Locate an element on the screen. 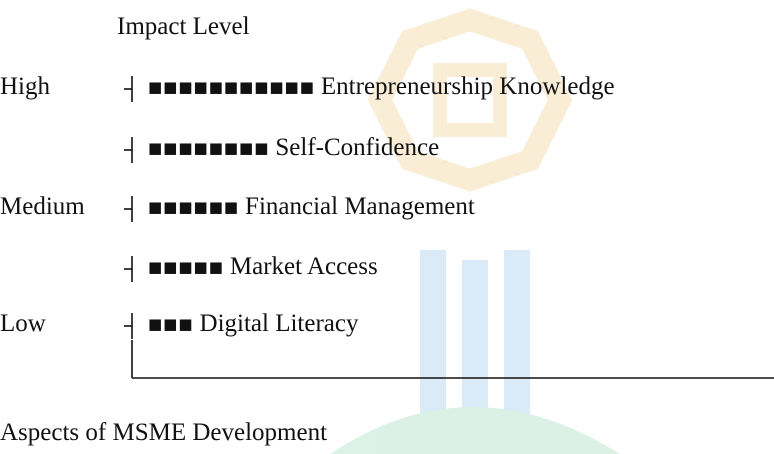  bar: ■■■■■■ is located at coordinates (194, 207).